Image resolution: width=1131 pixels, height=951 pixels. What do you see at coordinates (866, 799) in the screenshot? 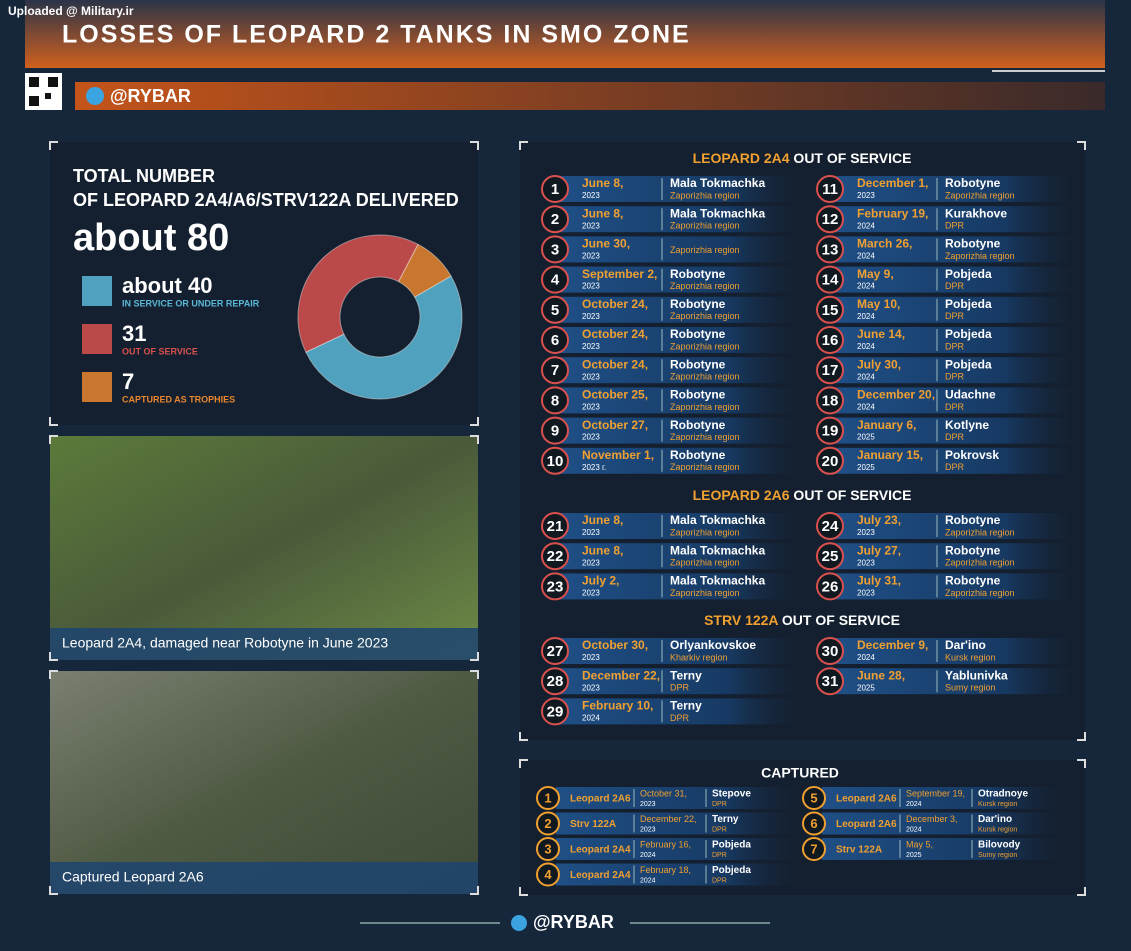
I see `entry-model: Leopard 2A6` at bounding box center [866, 799].